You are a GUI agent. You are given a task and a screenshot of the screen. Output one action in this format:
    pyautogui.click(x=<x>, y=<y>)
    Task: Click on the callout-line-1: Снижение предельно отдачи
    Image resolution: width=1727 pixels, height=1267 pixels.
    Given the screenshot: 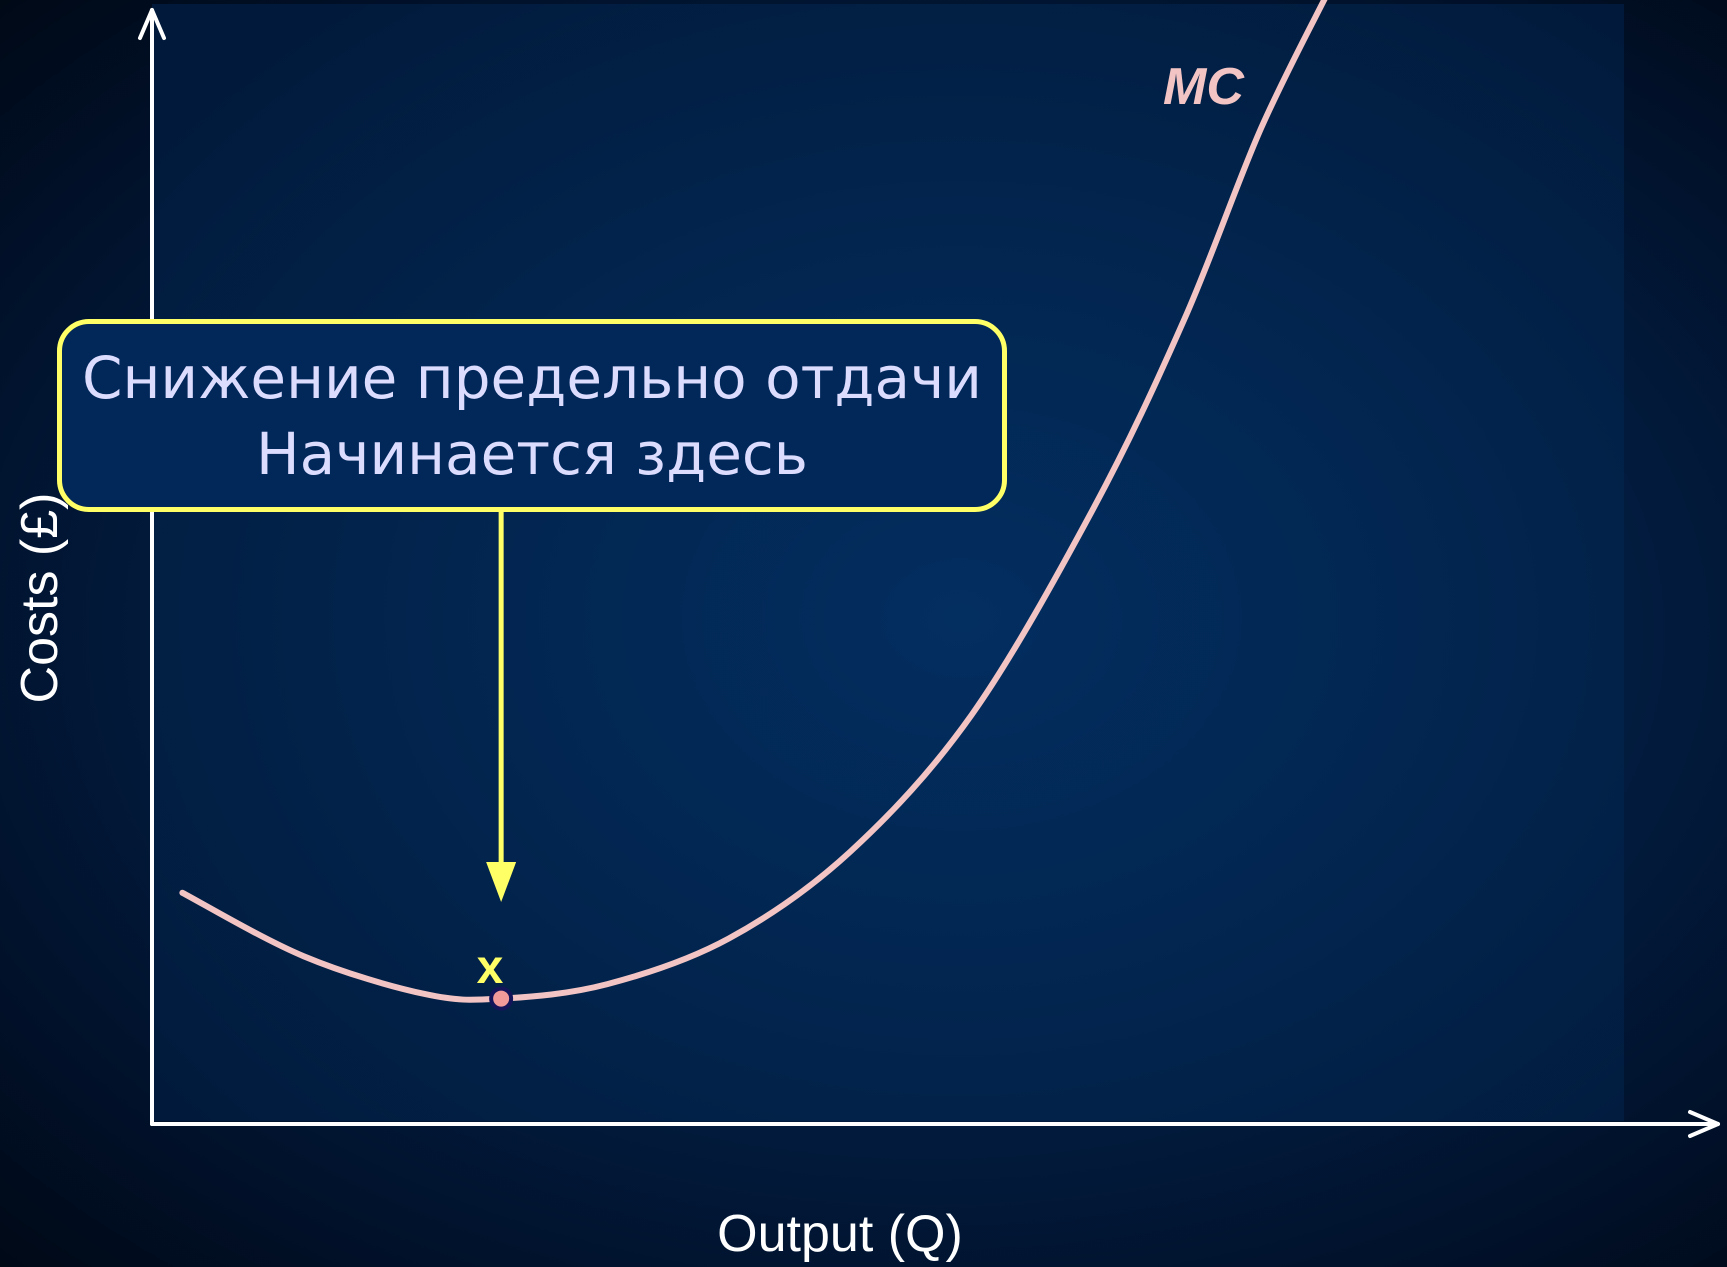 What is the action you would take?
    pyautogui.click(x=532, y=377)
    